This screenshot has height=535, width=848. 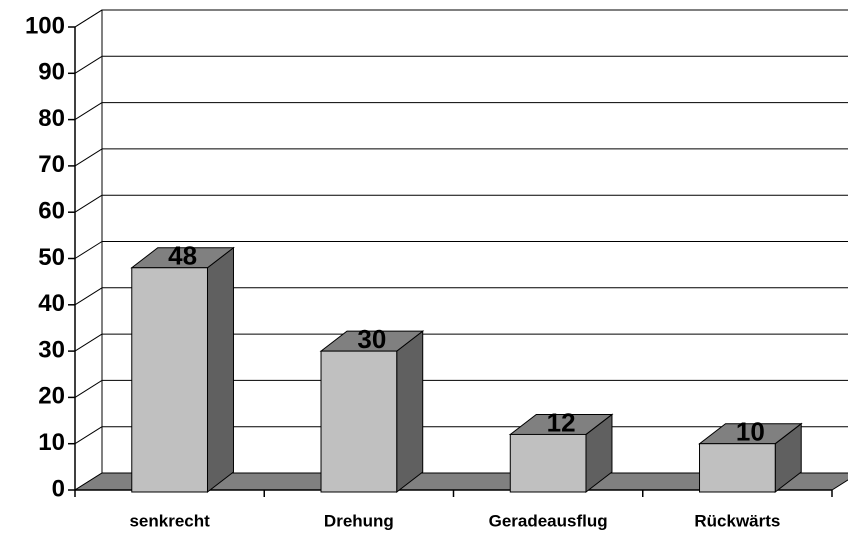 I want to click on y-tick-label: 90, so click(x=51, y=72).